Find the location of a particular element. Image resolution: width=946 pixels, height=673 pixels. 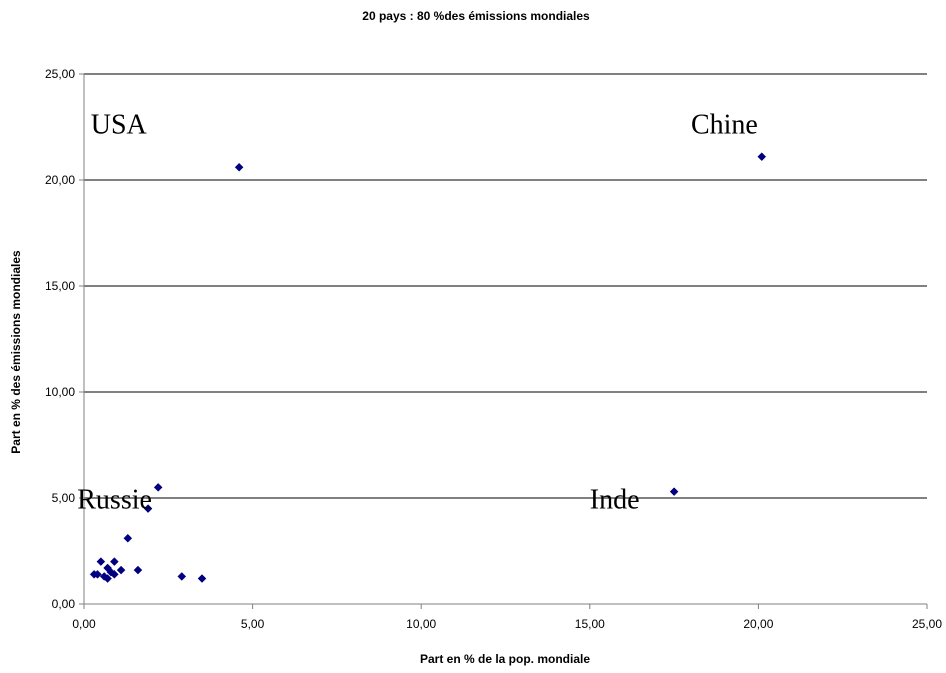

x-tick-label-2: 10,00 is located at coordinates (421, 624).